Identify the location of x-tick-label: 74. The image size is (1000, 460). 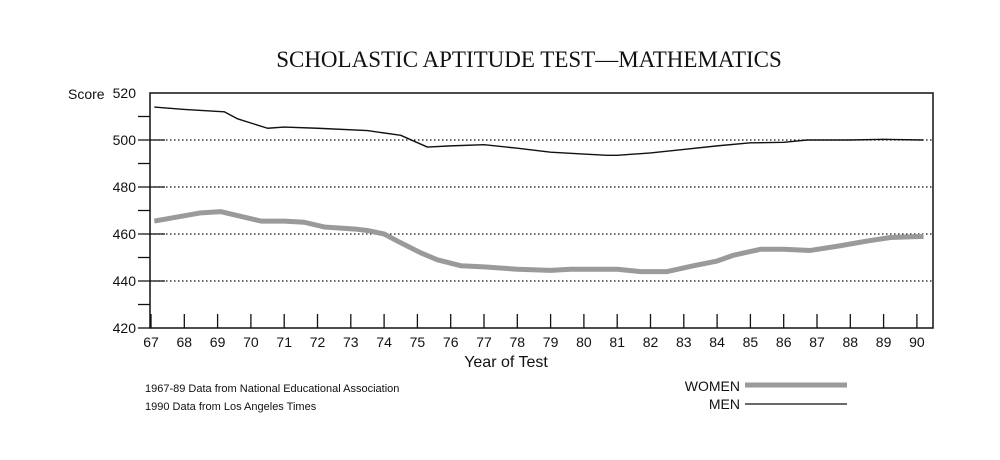
(384, 342).